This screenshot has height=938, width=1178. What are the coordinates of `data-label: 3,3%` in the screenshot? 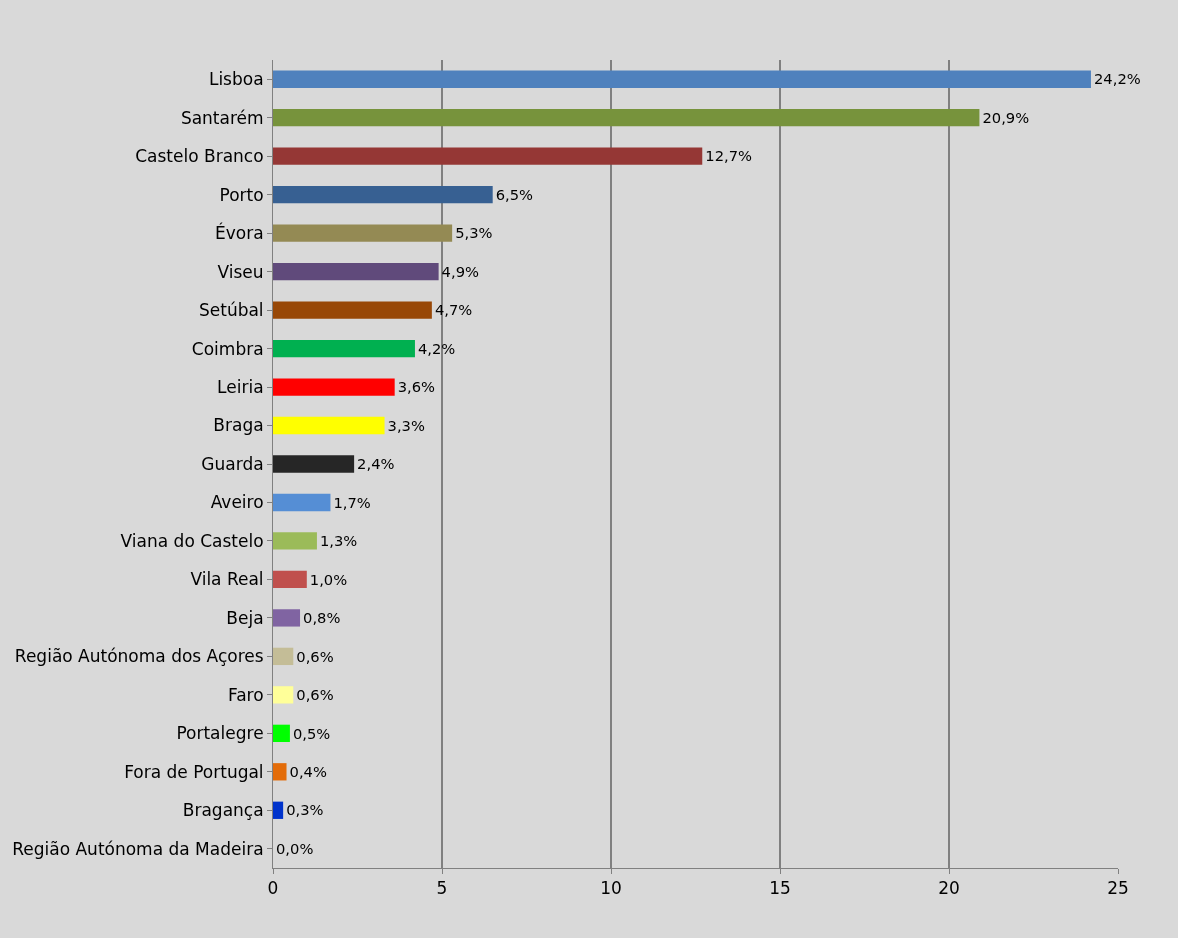 It's located at (406, 425).